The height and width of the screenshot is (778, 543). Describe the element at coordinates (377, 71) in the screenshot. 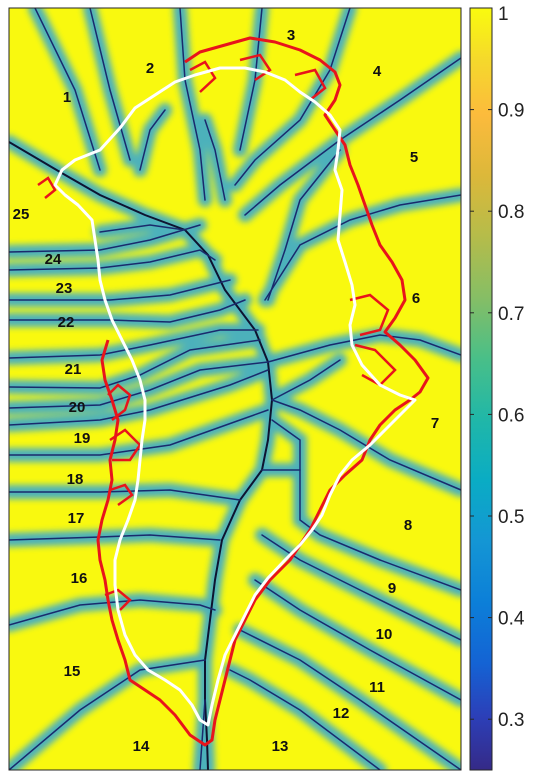

I see `region-label: 4` at that location.